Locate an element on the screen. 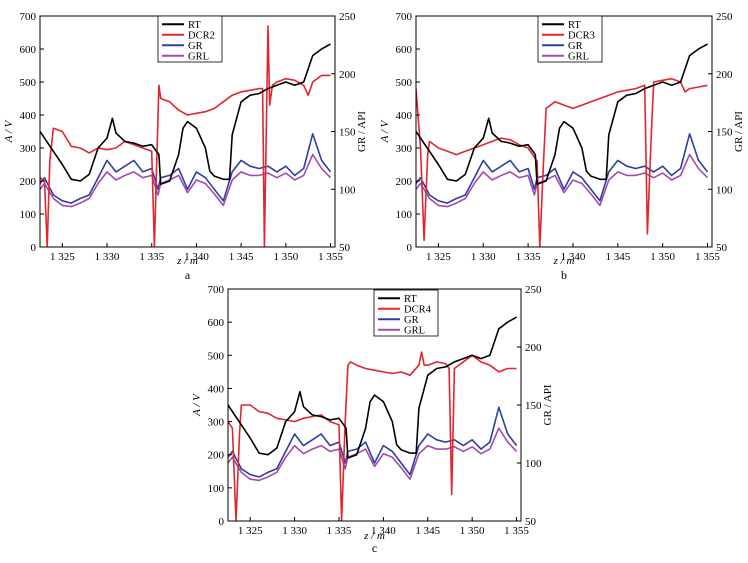 The image size is (748, 563). legend-label-dcr2: DCR2 is located at coordinates (201, 35).